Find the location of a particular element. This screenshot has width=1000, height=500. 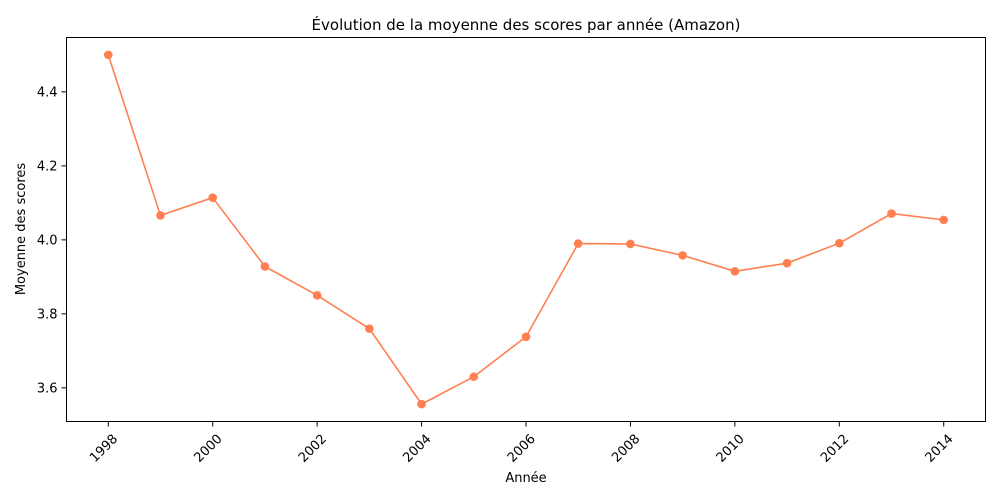

data-point-2001 is located at coordinates (265, 266).